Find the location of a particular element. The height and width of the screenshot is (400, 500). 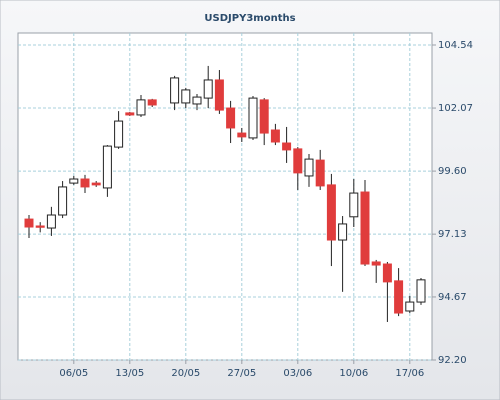

x-tick-label: 17/06 is located at coordinates (409, 373).